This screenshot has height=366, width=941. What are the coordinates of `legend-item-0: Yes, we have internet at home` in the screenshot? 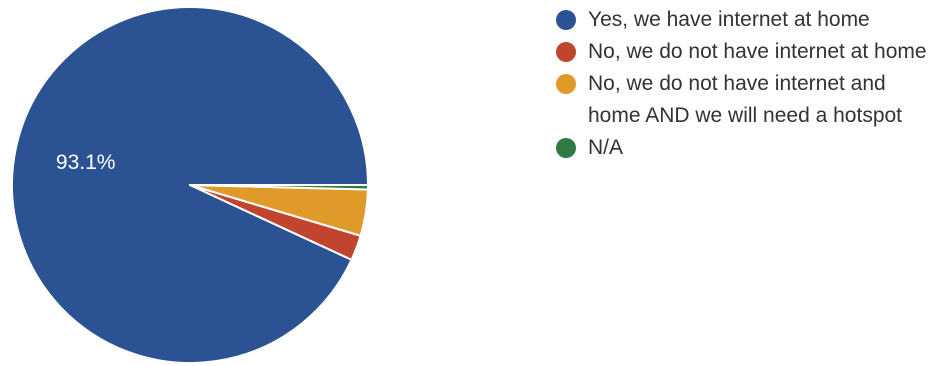 It's located at (746, 20).